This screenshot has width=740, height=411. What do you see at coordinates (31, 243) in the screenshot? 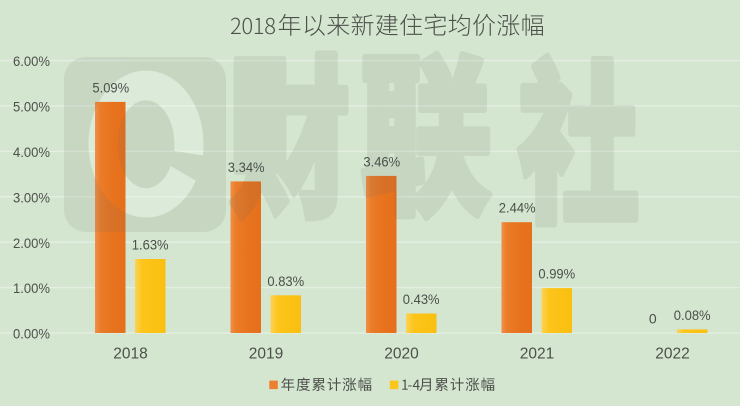
I see `svg-text: 2.00%` at bounding box center [31, 243].